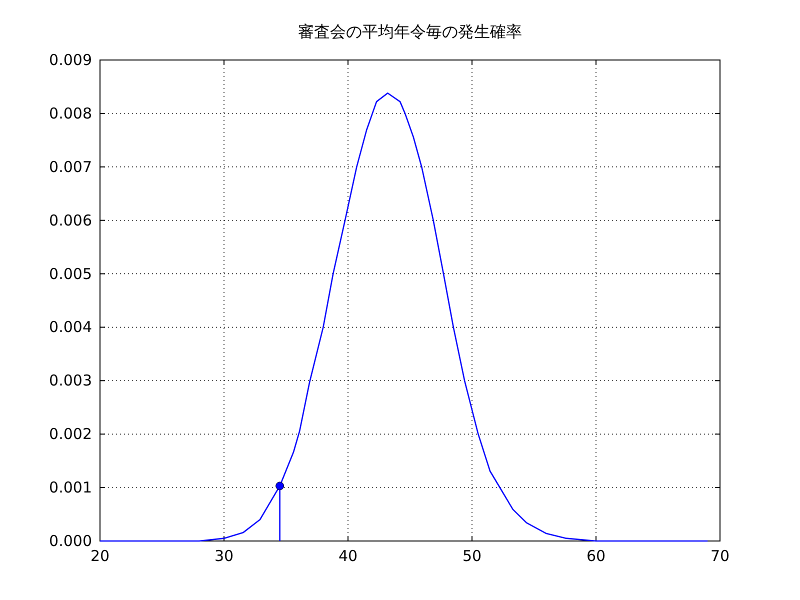  What do you see at coordinates (70, 541) in the screenshot?
I see `y-tick-label: 0.000` at bounding box center [70, 541].